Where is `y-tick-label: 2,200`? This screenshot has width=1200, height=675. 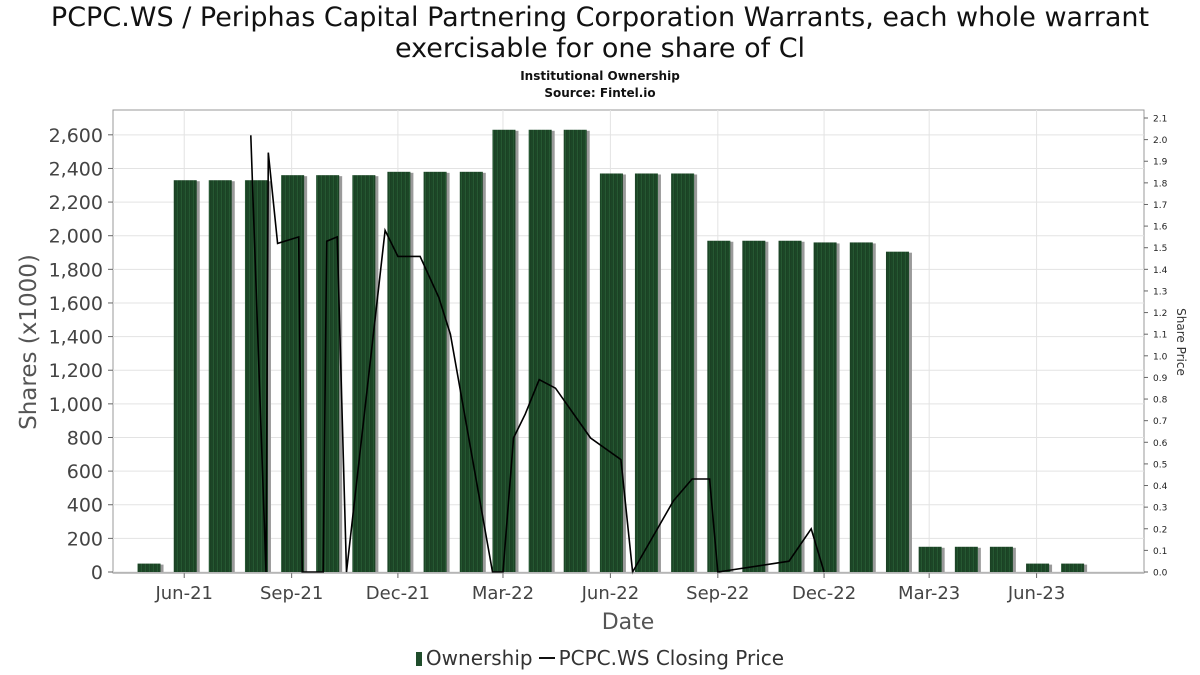
y-tick-label: 2,200 is located at coordinates (76, 203).